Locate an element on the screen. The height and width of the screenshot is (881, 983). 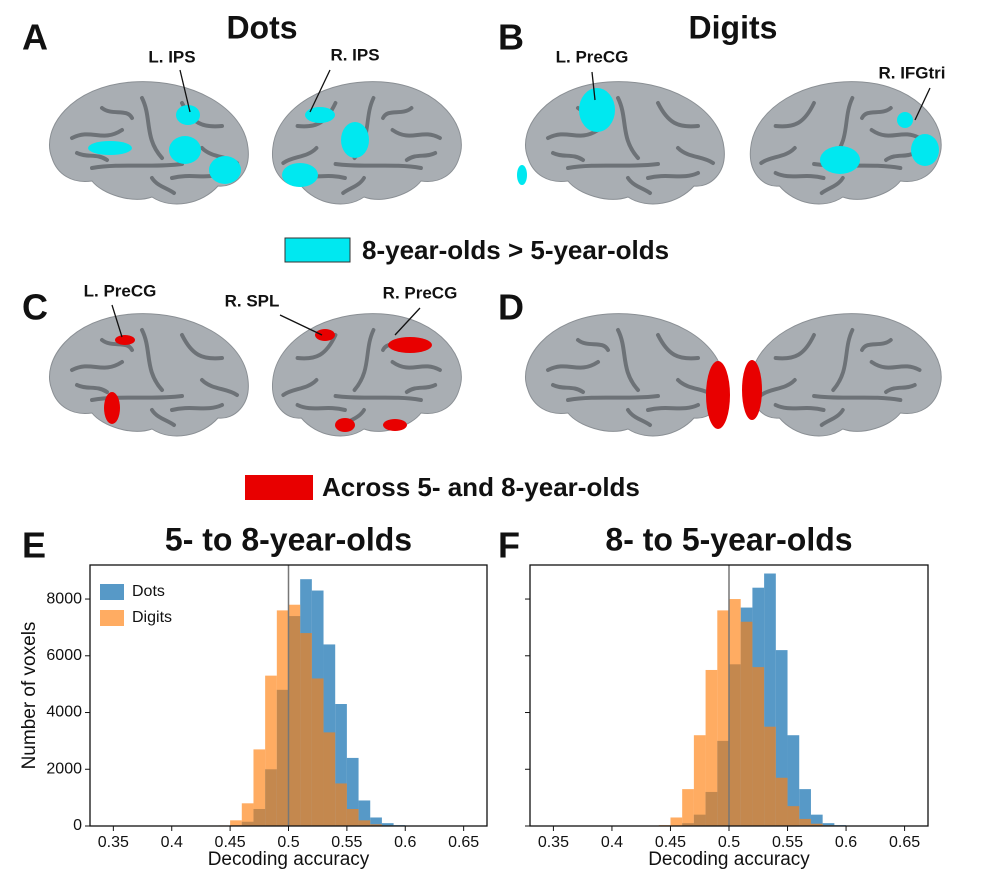
y-tick-label: 8000 is located at coordinates (64, 598).